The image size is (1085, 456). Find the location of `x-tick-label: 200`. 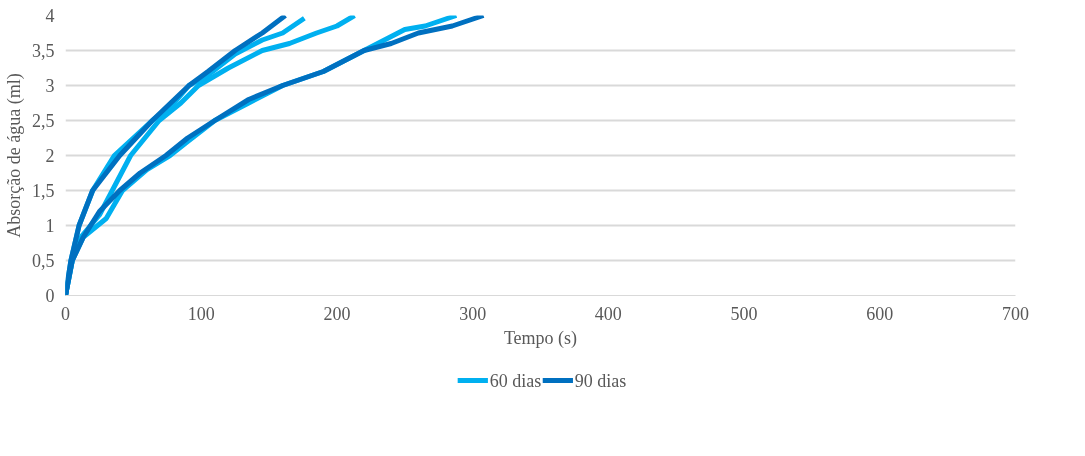

x-tick-label: 200 is located at coordinates (337, 313).